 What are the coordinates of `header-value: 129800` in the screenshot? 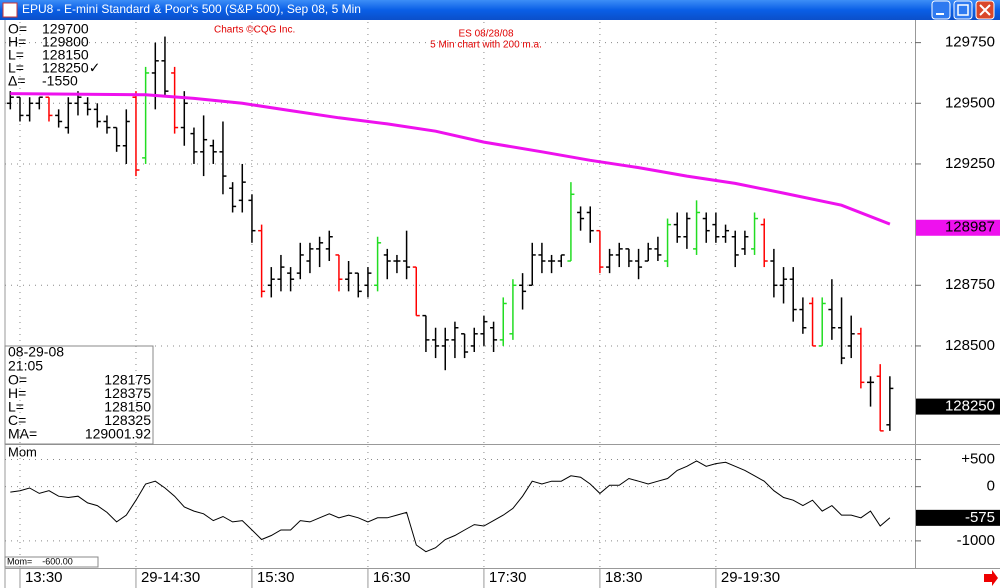 It's located at (65, 42).